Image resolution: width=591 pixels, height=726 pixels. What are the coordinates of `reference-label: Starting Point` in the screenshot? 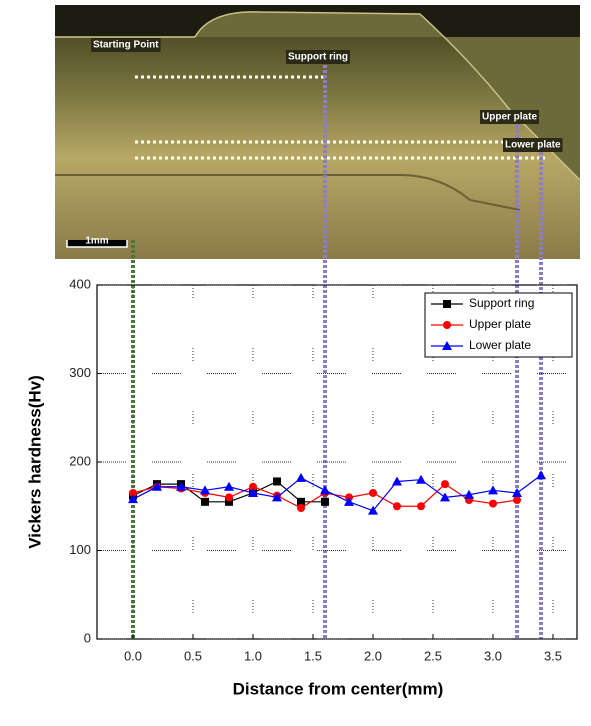 It's located at (126, 45).